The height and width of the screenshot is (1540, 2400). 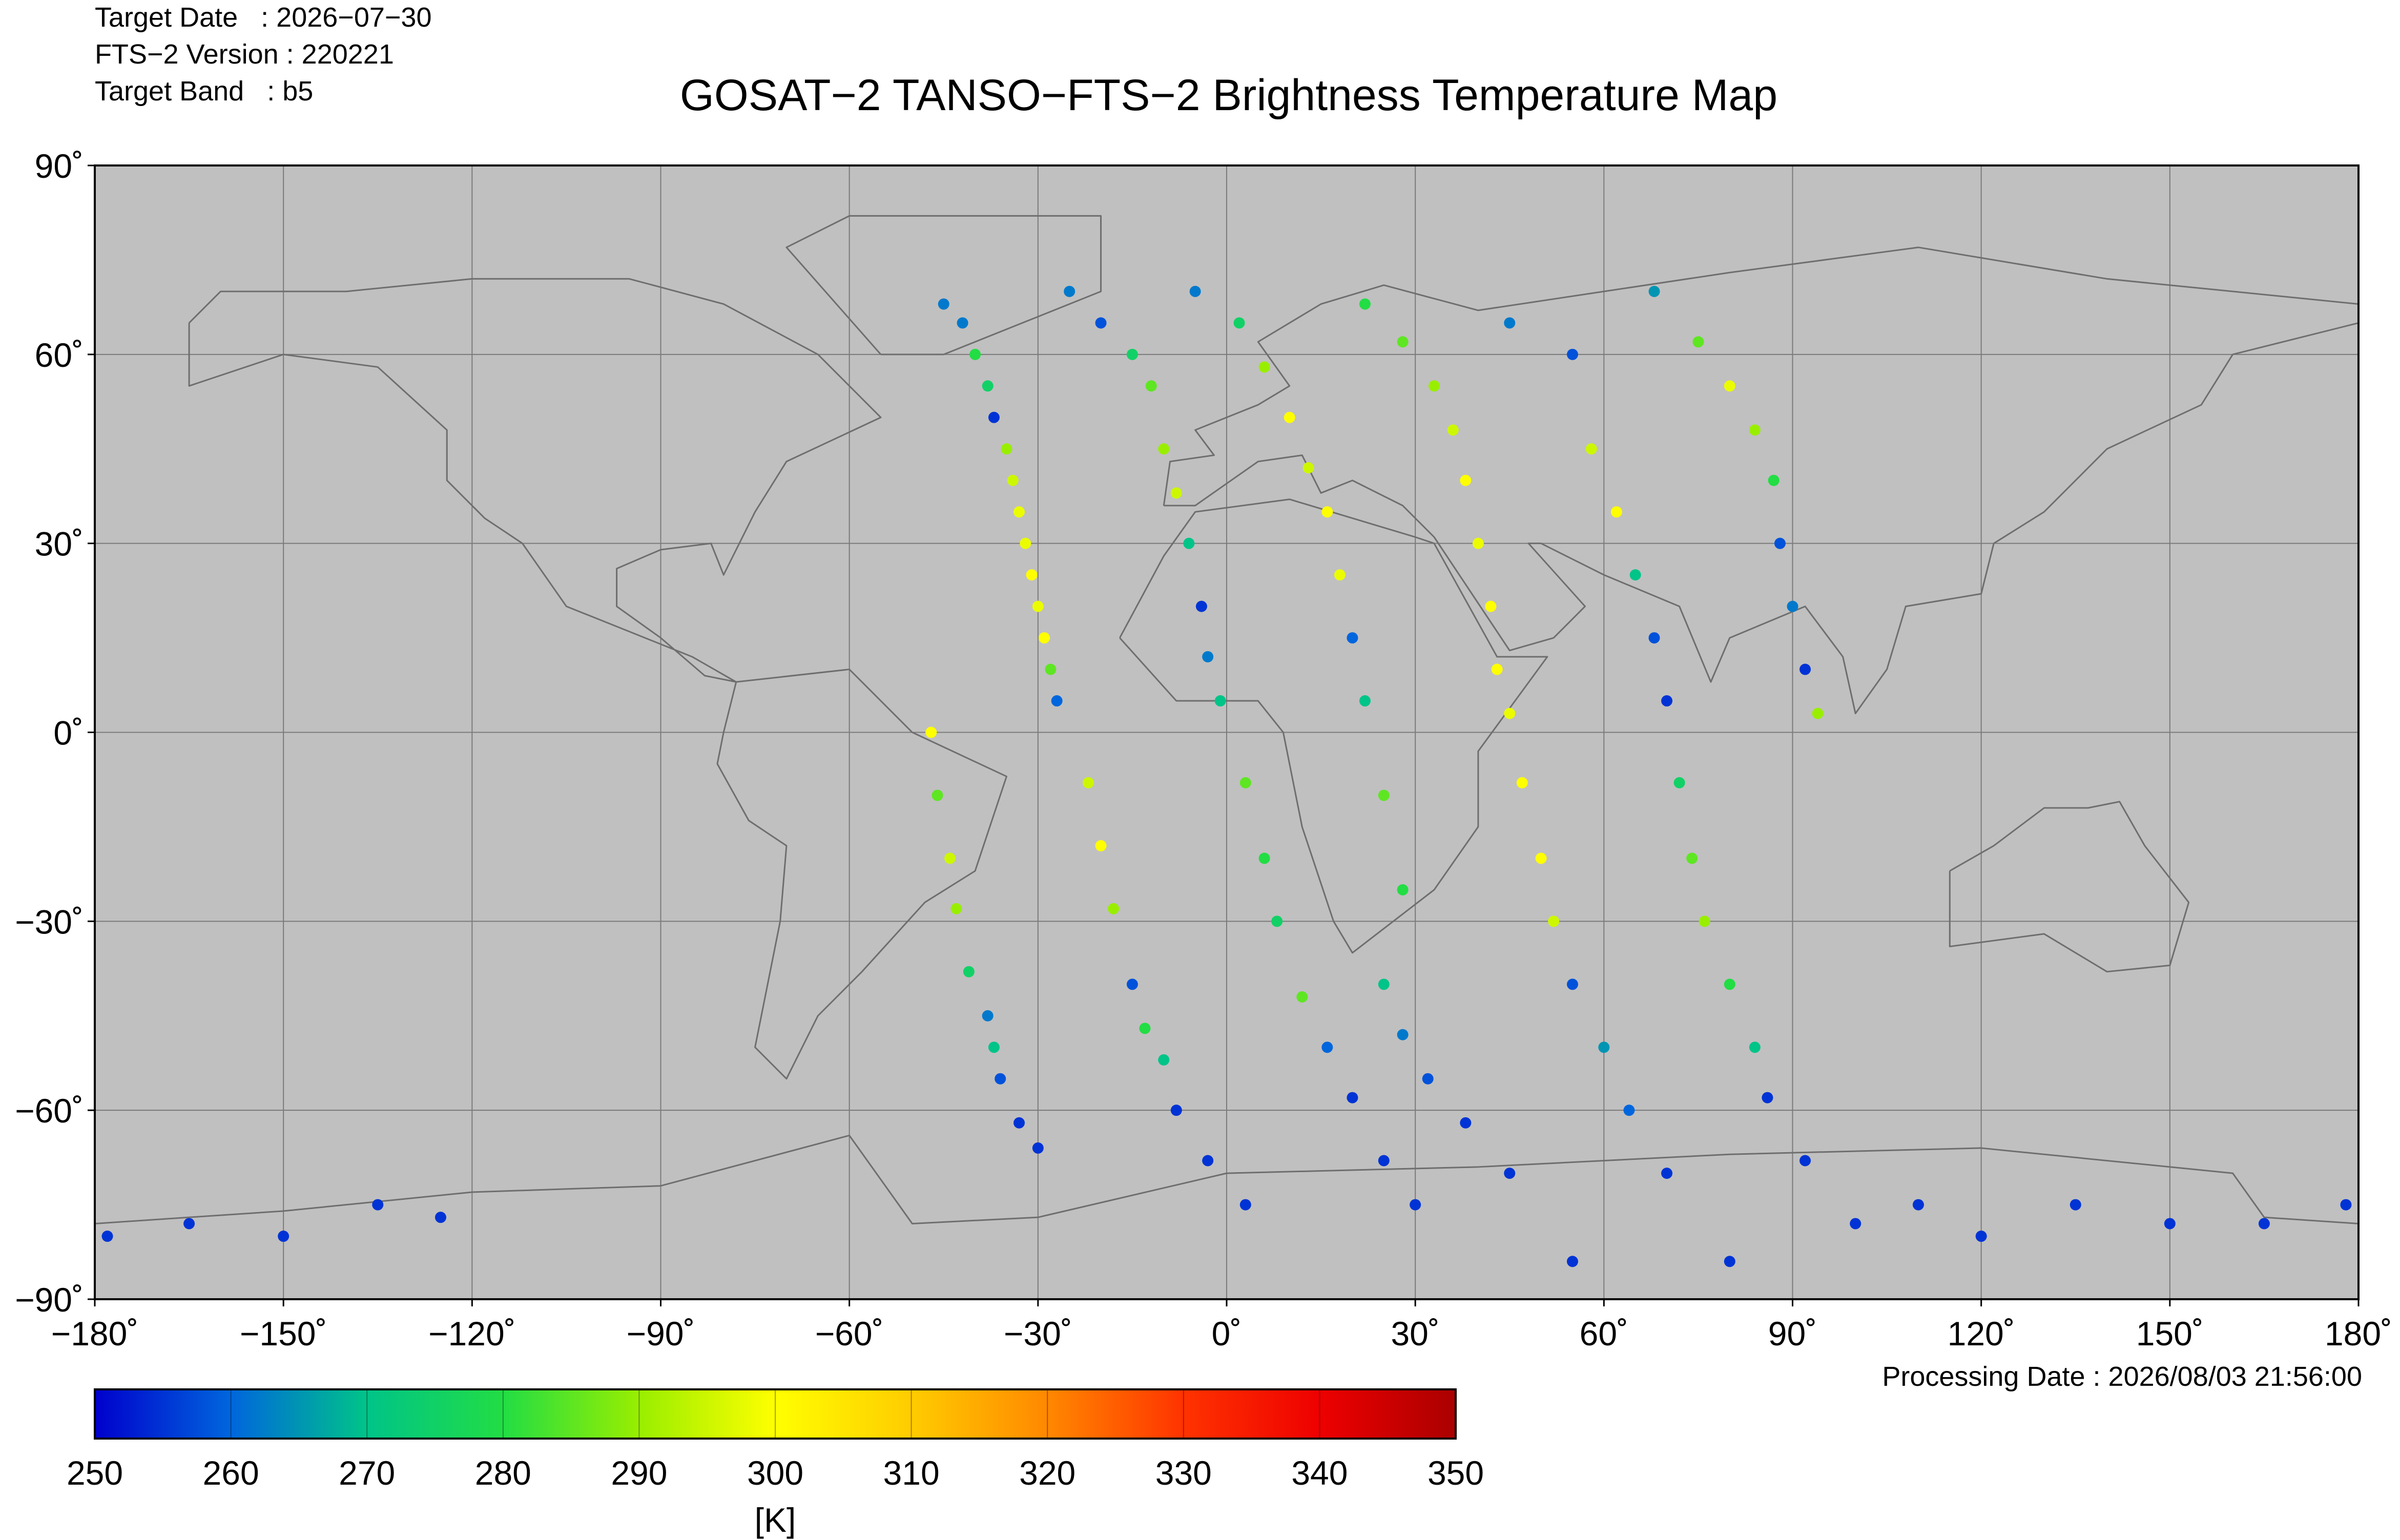 I want to click on colorbar-tick-label: 330, so click(x=1183, y=1473).